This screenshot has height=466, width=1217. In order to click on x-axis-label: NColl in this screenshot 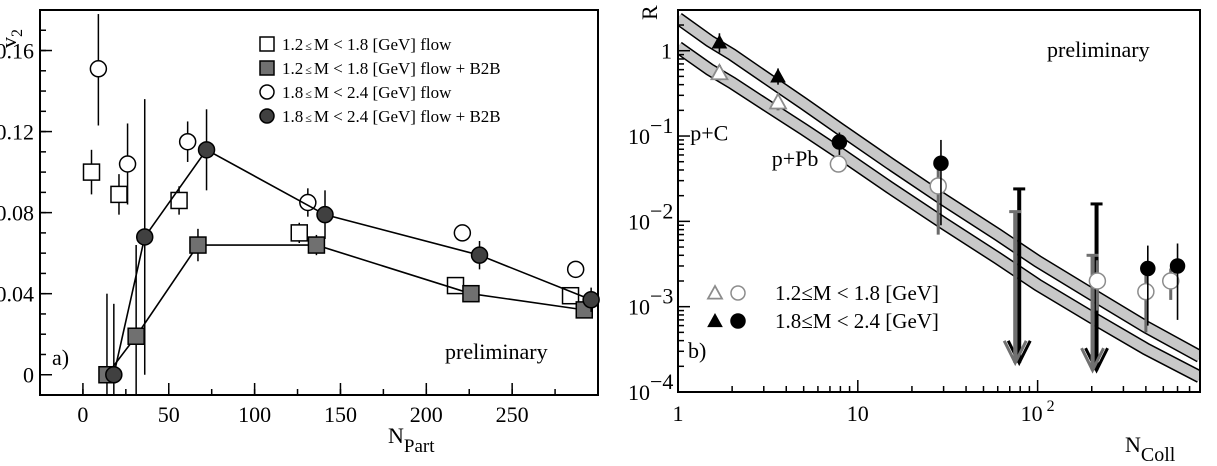, I will do `click(1150, 449)`.